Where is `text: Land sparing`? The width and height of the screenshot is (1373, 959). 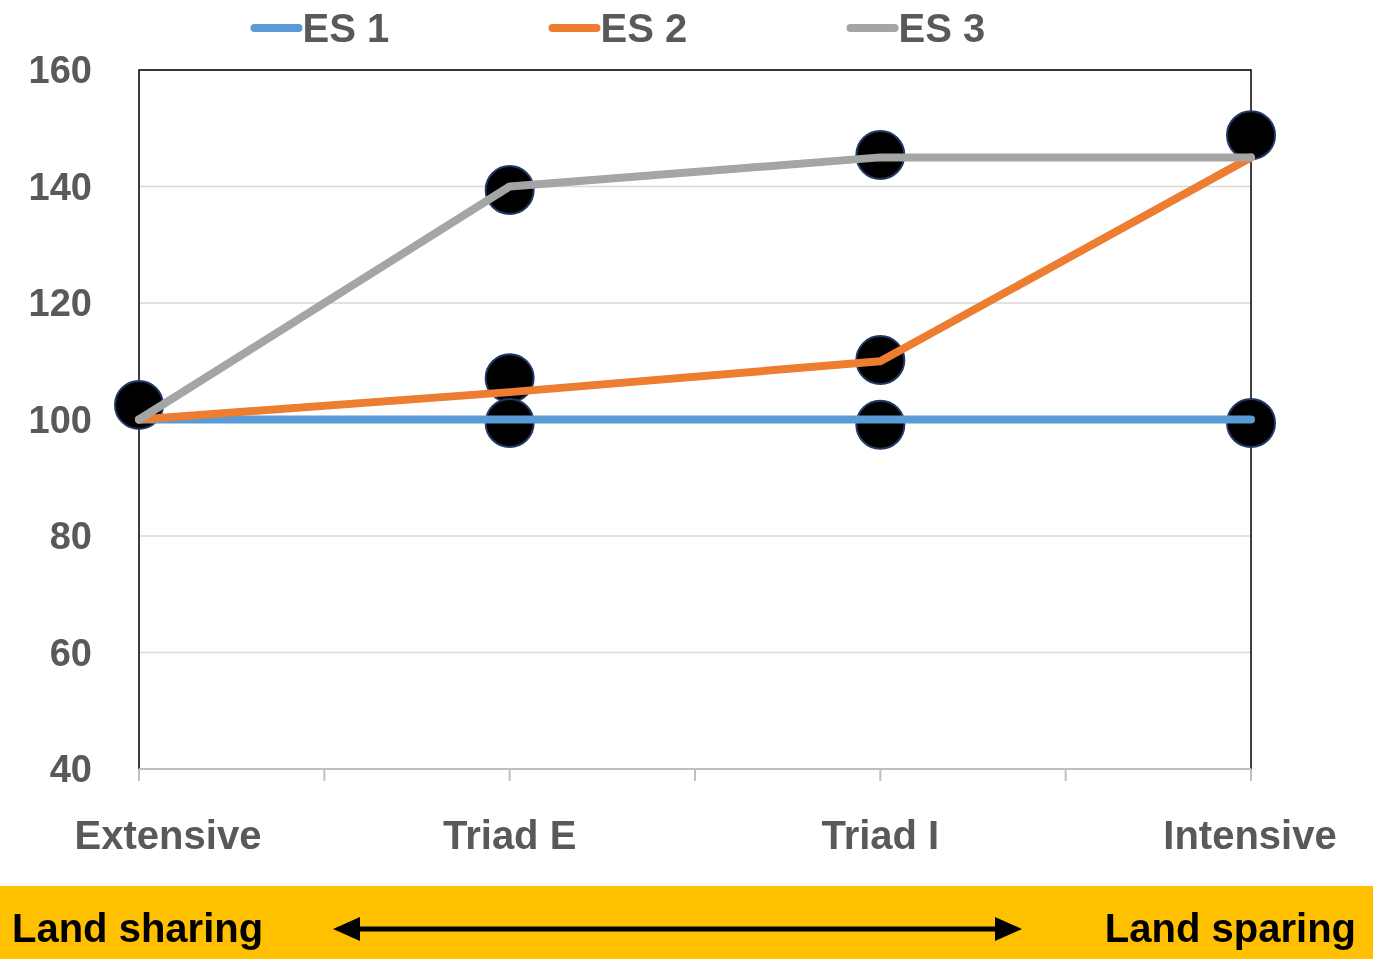
text: Land sparing is located at coordinates (1230, 928).